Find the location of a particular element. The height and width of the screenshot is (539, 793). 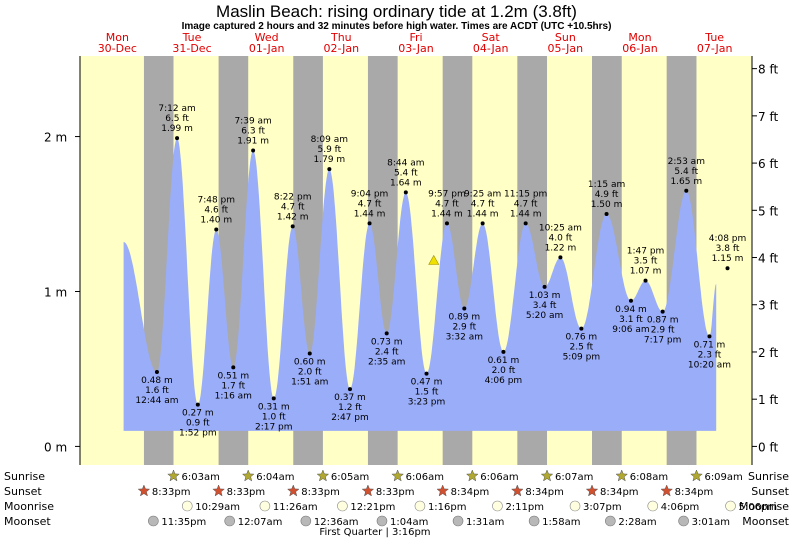

extreme-label: 8:22 pm is located at coordinates (293, 197).